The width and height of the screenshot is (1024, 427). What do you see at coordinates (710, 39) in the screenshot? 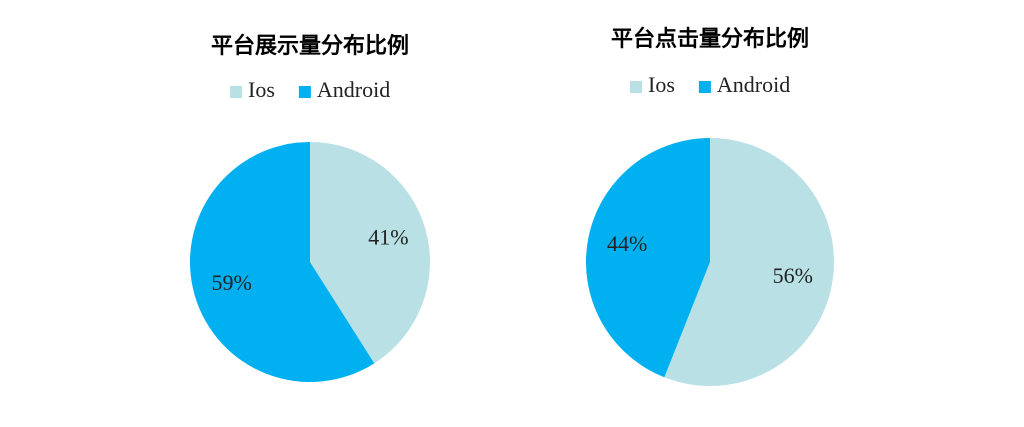
I see `chart-title: 平台点击量分布比例` at bounding box center [710, 39].